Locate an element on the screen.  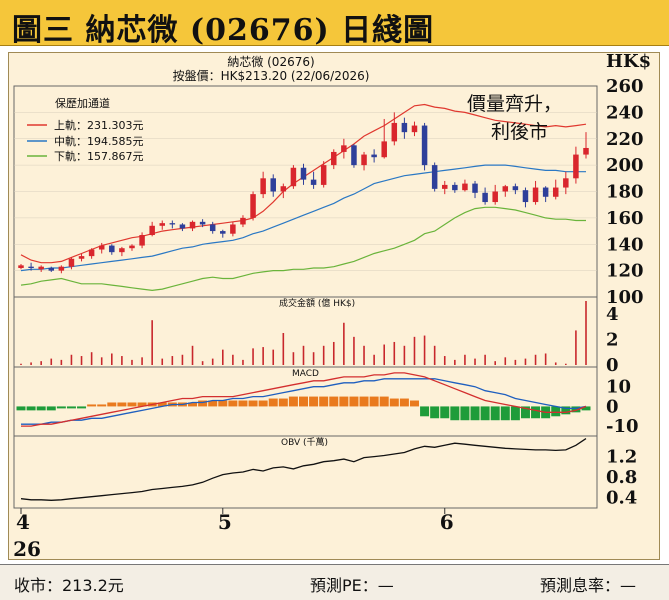
stock-name-label: 納芯微 (02676) is located at coordinates (270, 62).